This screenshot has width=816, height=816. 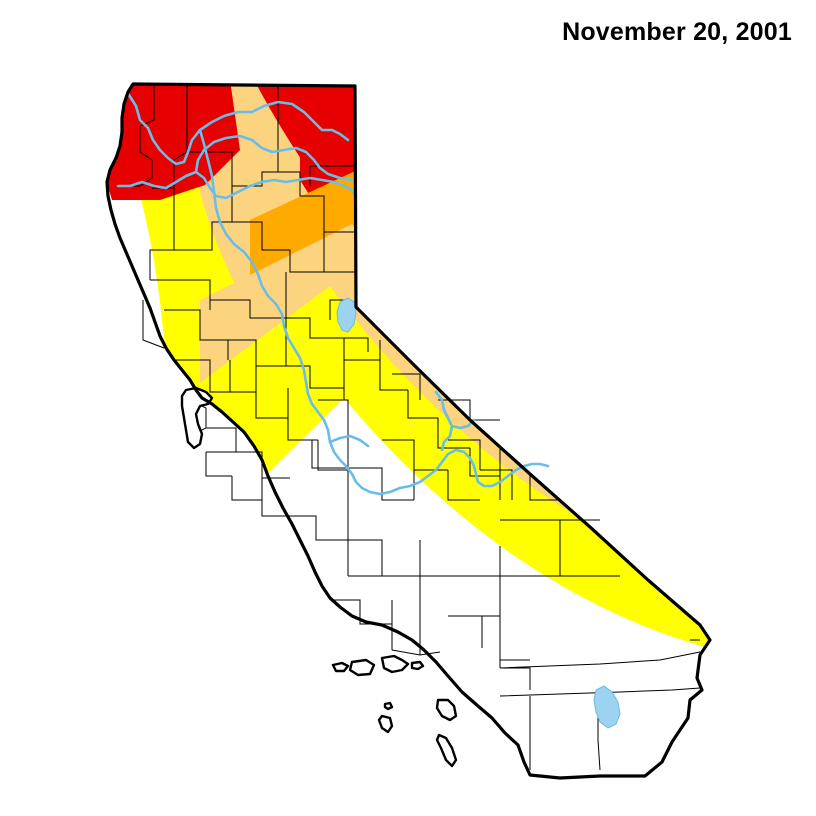 What do you see at coordinates (346, 315) in the screenshot?
I see `lake-tahoe` at bounding box center [346, 315].